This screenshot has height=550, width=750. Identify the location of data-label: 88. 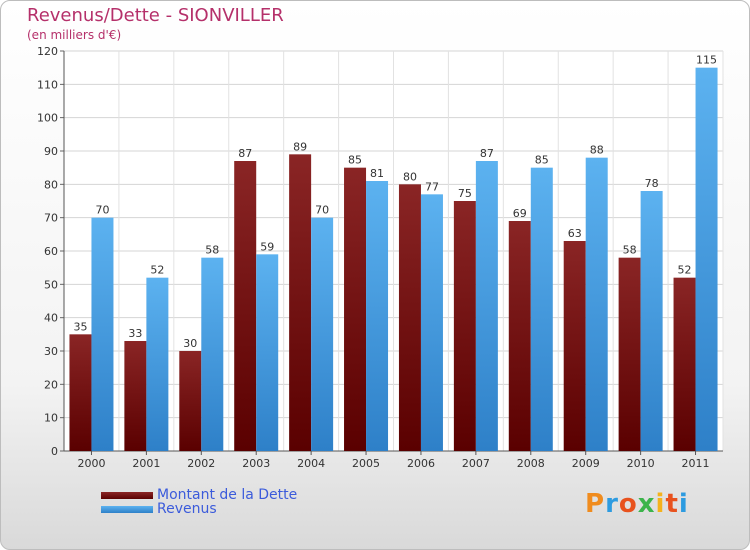
(597, 150).